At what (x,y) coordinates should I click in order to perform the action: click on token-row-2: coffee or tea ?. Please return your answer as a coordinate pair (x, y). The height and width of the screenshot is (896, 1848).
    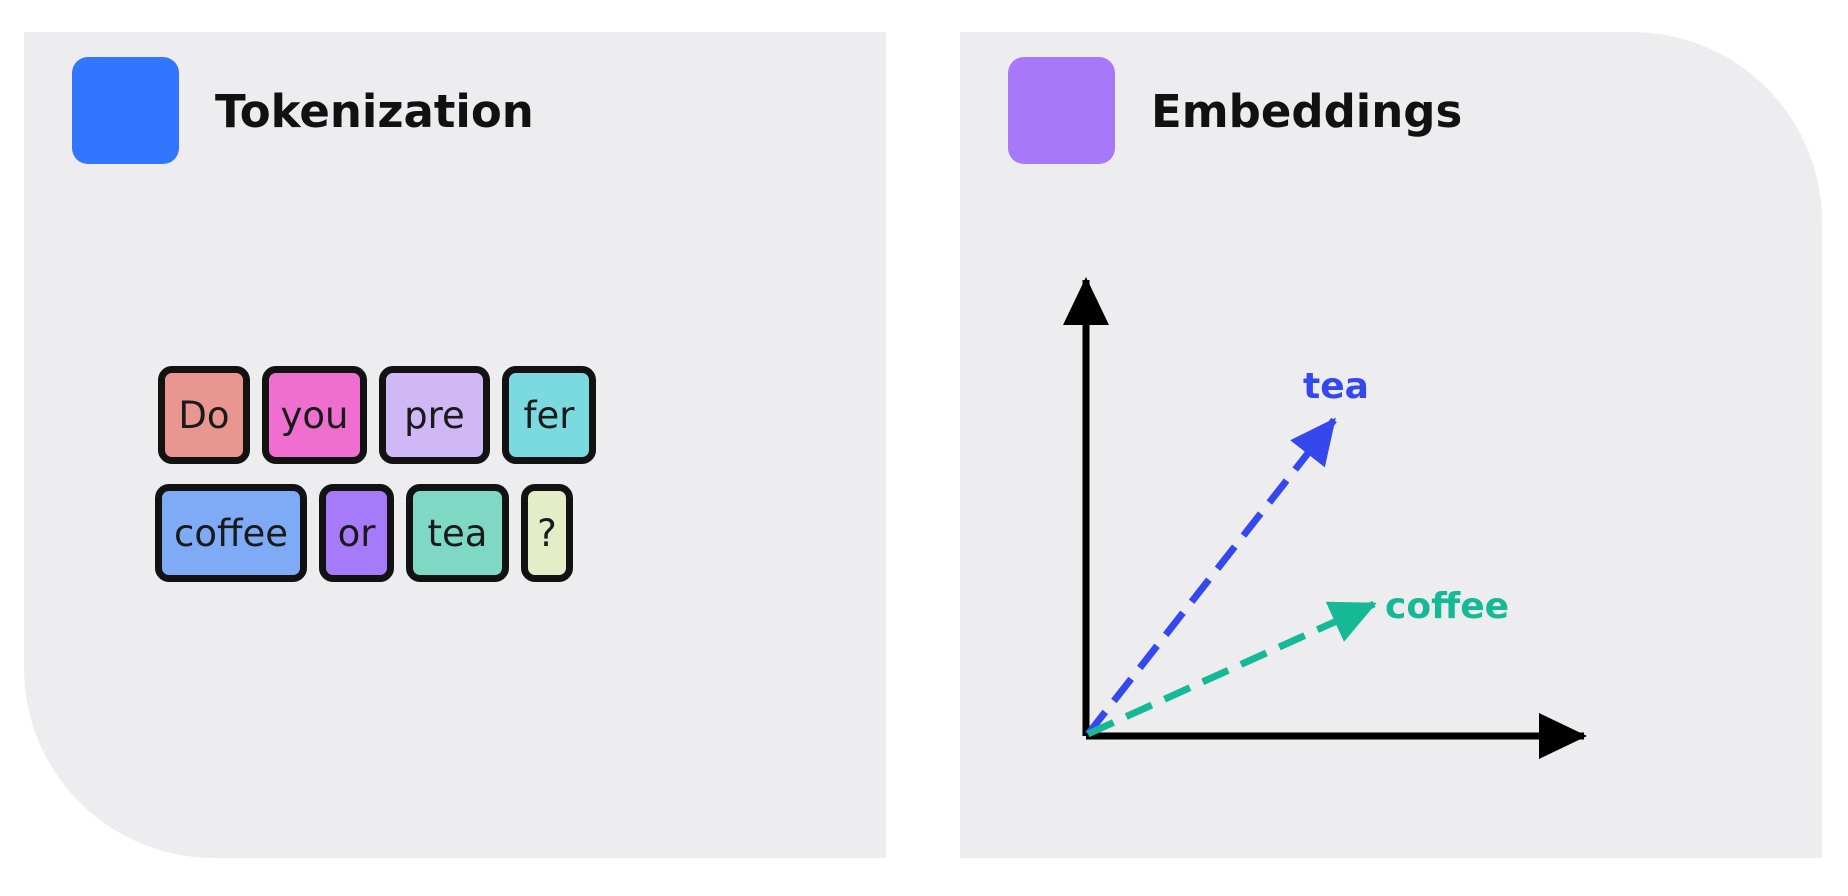
    Looking at the image, I should click on (364, 533).